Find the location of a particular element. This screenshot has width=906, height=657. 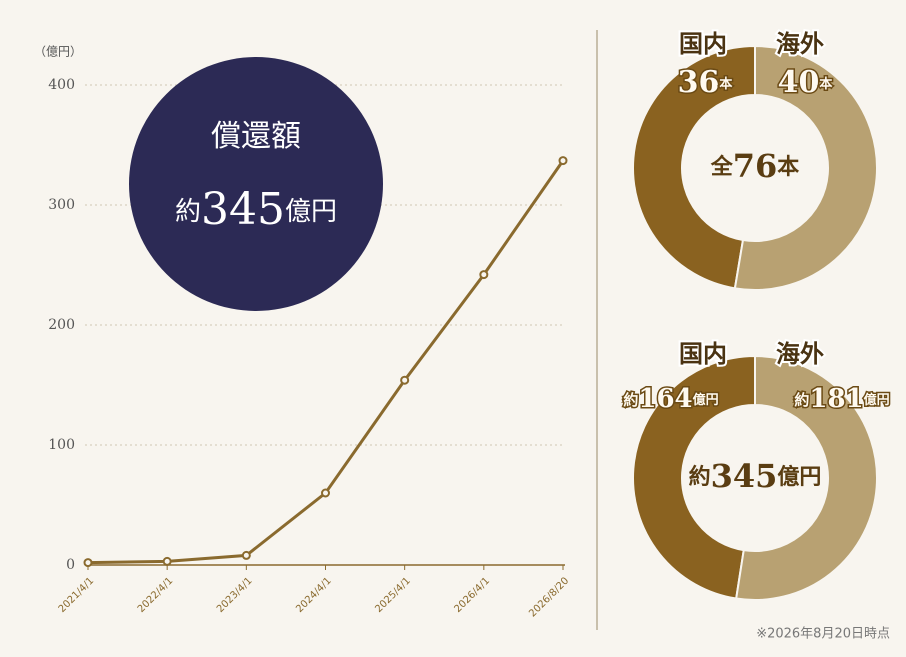

value-text: 36 is located at coordinates (699, 82).